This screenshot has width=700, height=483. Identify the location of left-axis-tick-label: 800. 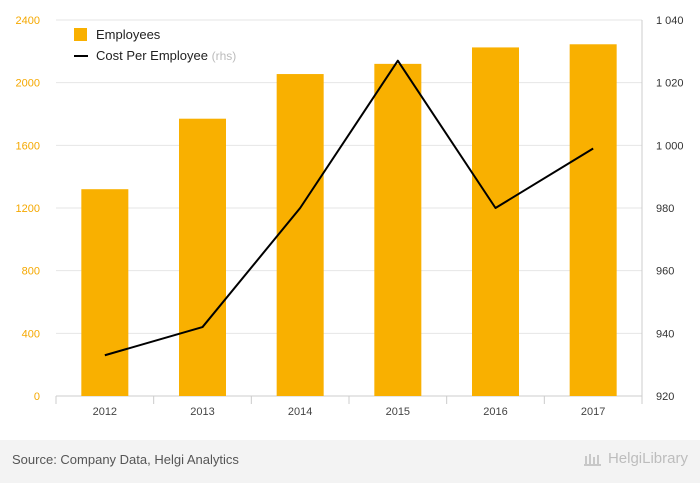
(31, 272).